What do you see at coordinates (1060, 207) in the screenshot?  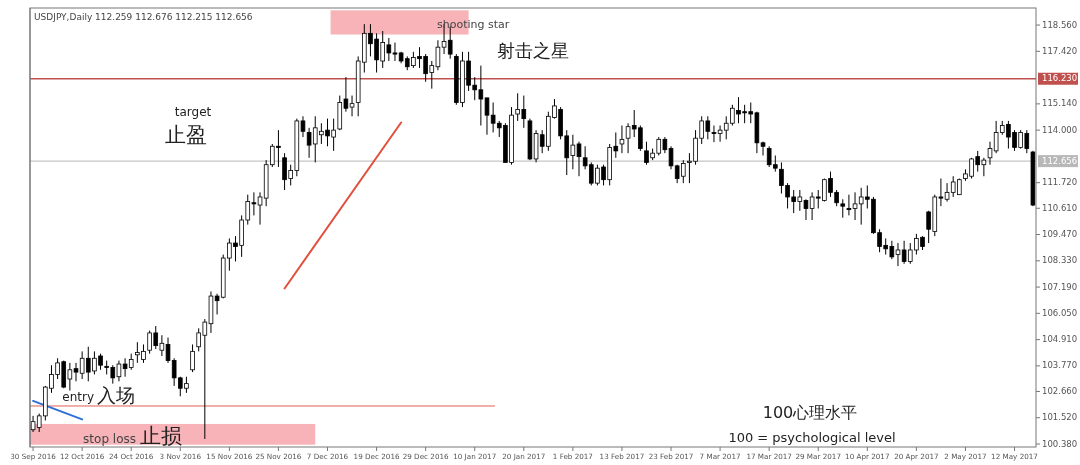 I see `y-tick-label: 110.610` at bounding box center [1060, 207].